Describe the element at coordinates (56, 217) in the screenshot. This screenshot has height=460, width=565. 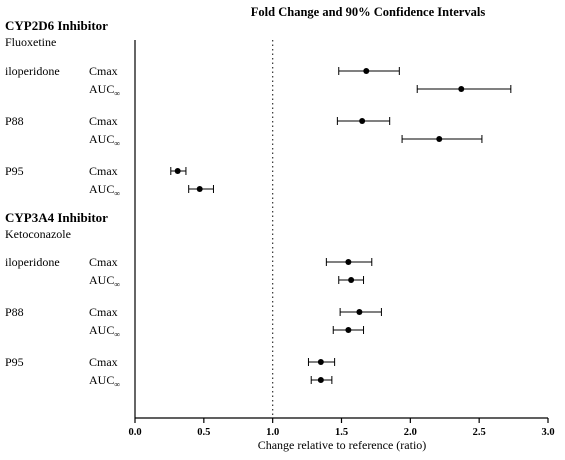
I see `group-title: CYP3A4 Inhibitor` at that location.